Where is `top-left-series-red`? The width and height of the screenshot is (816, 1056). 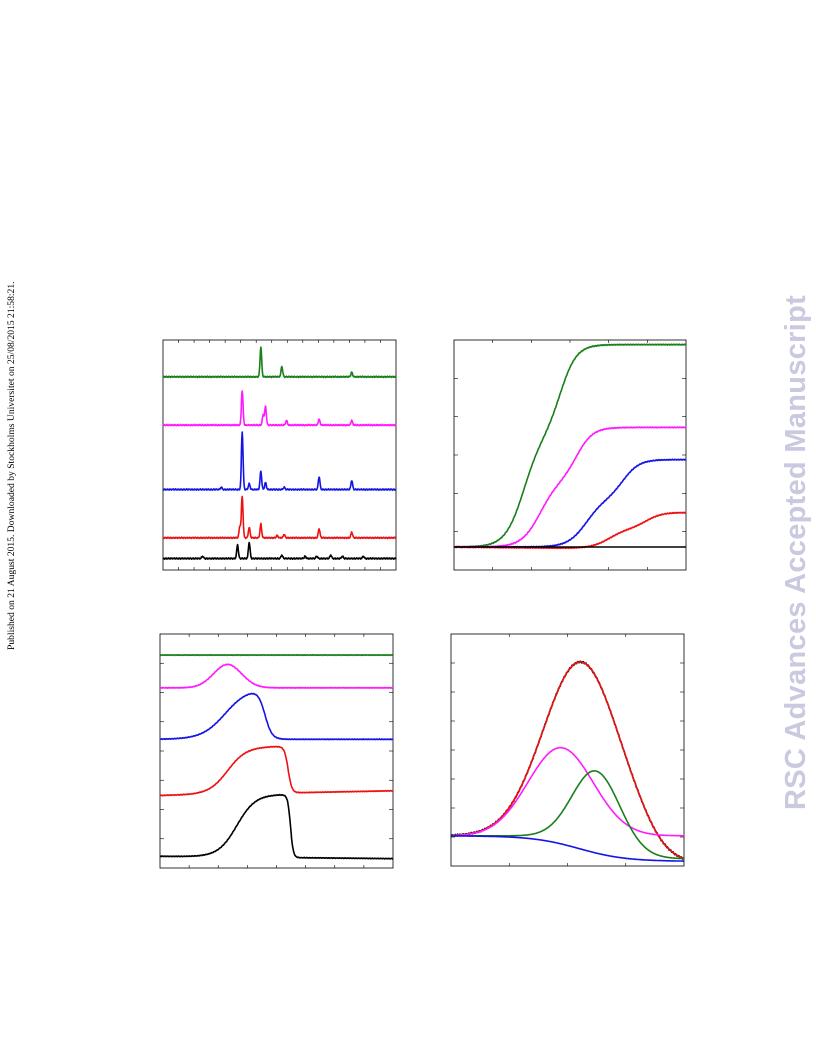
top-left-series-red is located at coordinates (279, 517).